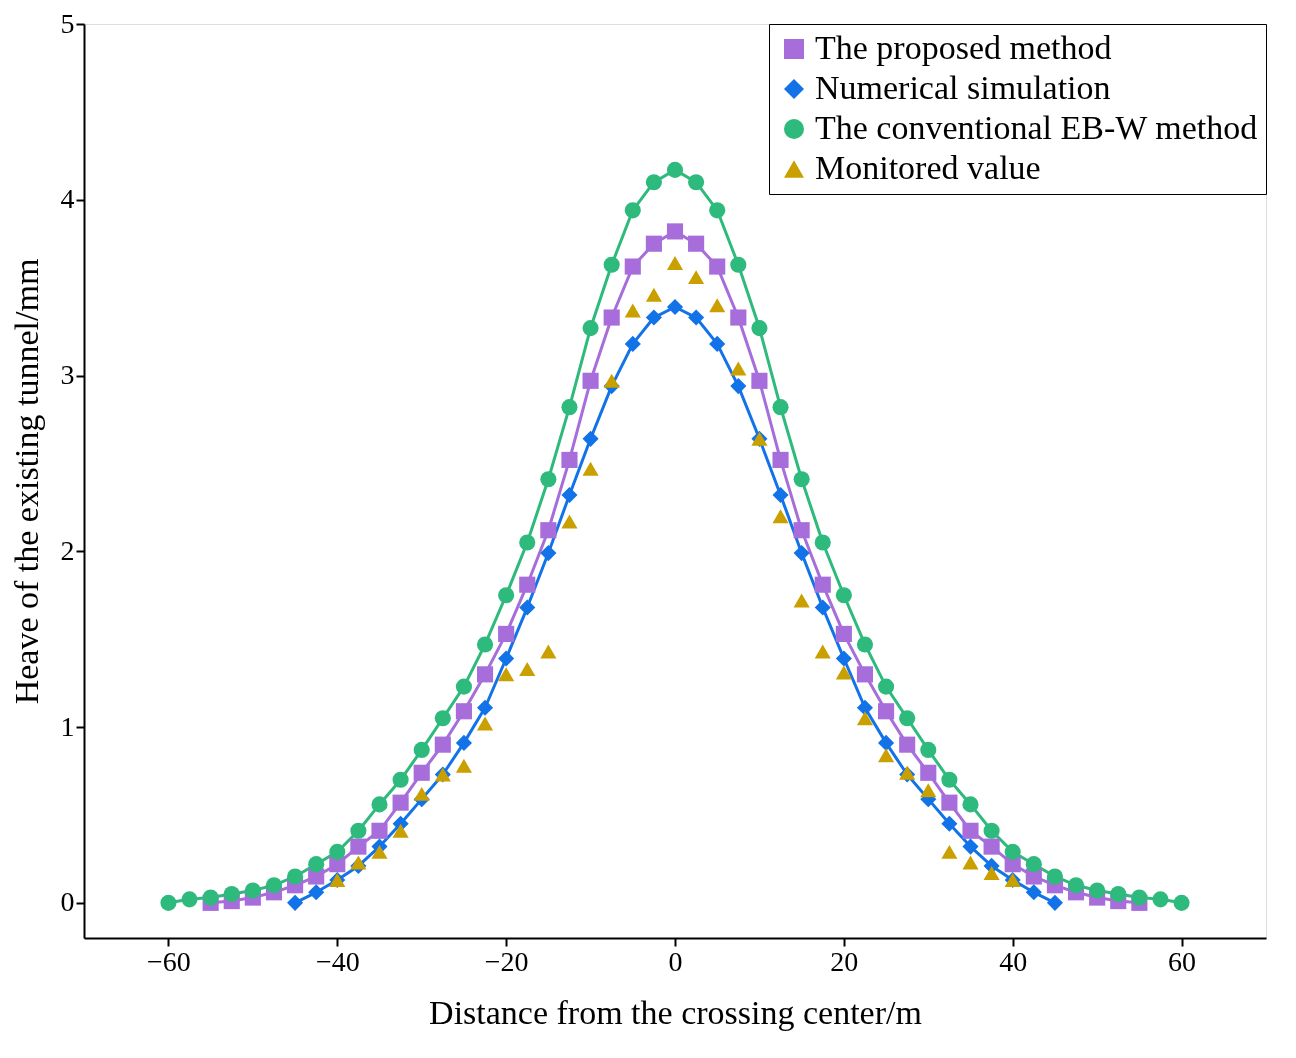 Image resolution: width=1296 pixels, height=1058 pixels. What do you see at coordinates (26, 481) in the screenshot?
I see `y-axis-title: Heave of the existing tunnel/mm` at bounding box center [26, 481].